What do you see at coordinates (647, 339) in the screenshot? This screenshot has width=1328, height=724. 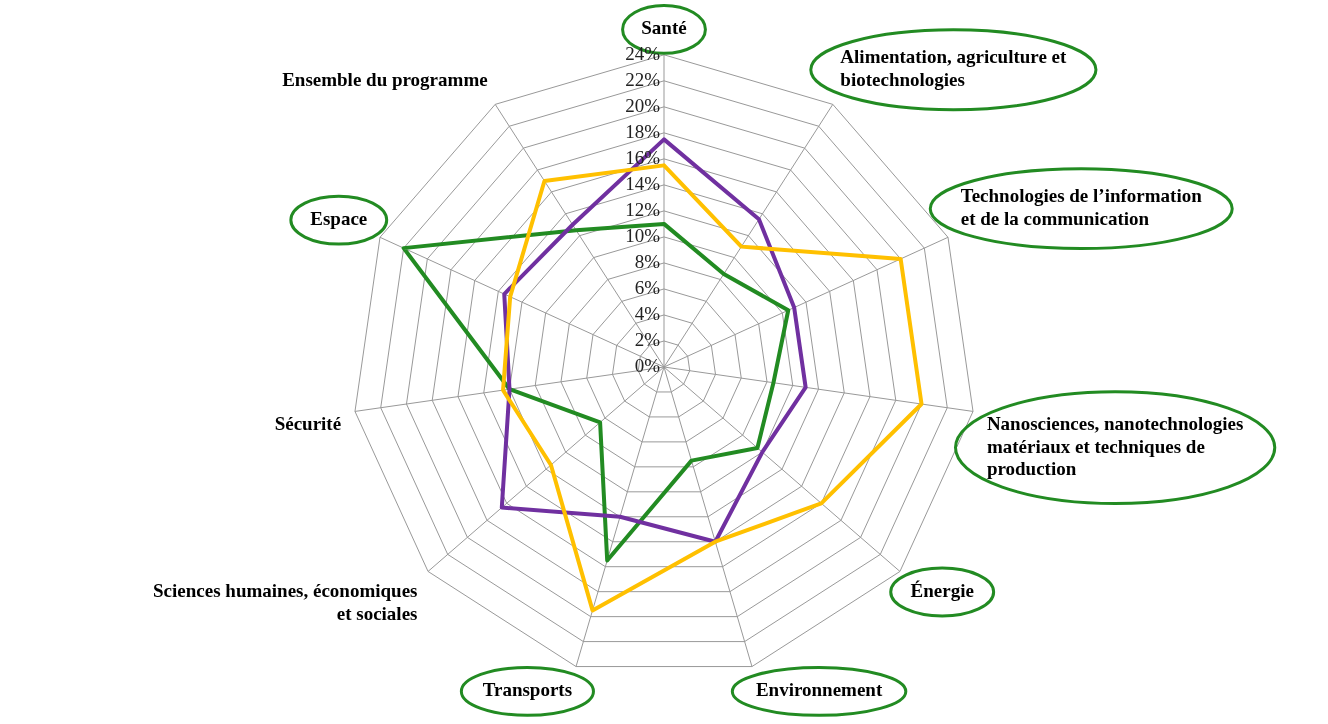 I see `y-tick-label: 2%` at bounding box center [647, 339].